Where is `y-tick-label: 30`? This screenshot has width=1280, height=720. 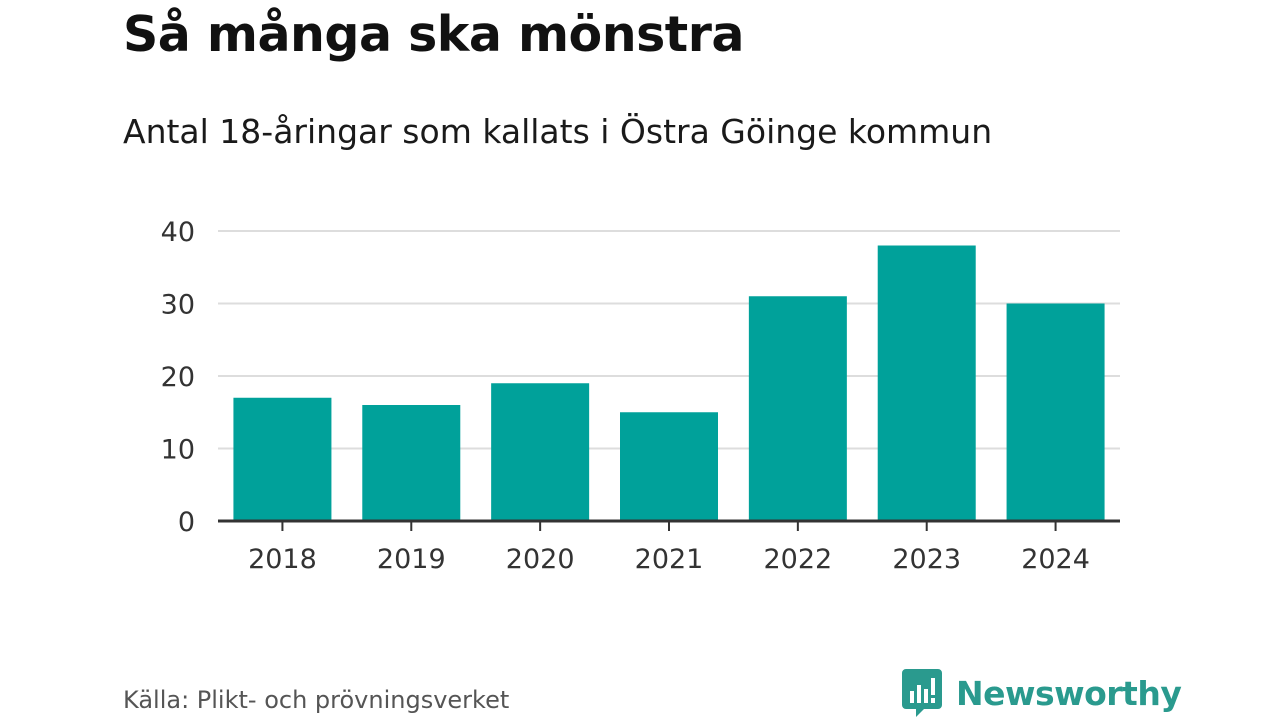 y-tick-label: 30 is located at coordinates (178, 305).